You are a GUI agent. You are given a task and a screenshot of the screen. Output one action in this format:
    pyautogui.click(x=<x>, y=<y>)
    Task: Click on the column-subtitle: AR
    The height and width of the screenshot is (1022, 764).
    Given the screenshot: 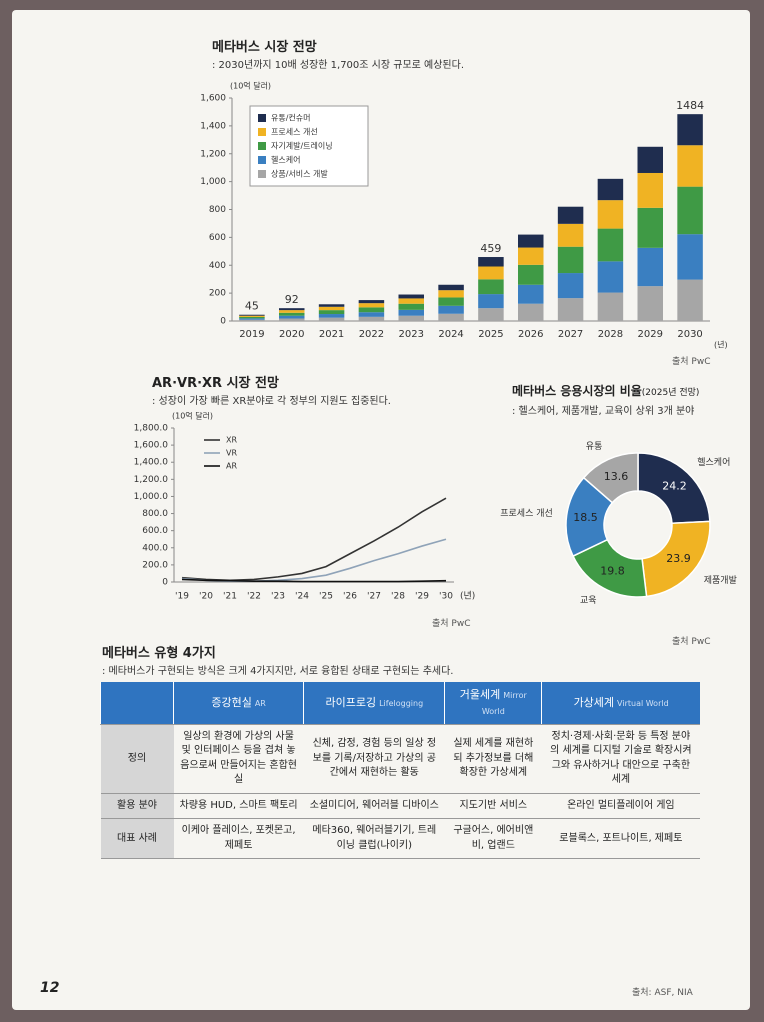 What is the action you would take?
    pyautogui.click(x=260, y=703)
    